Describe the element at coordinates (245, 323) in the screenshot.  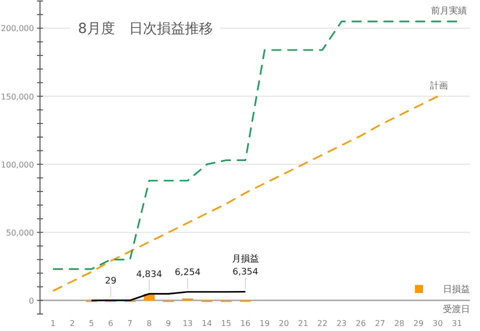
I see `x-tick-label: 16` at that location.